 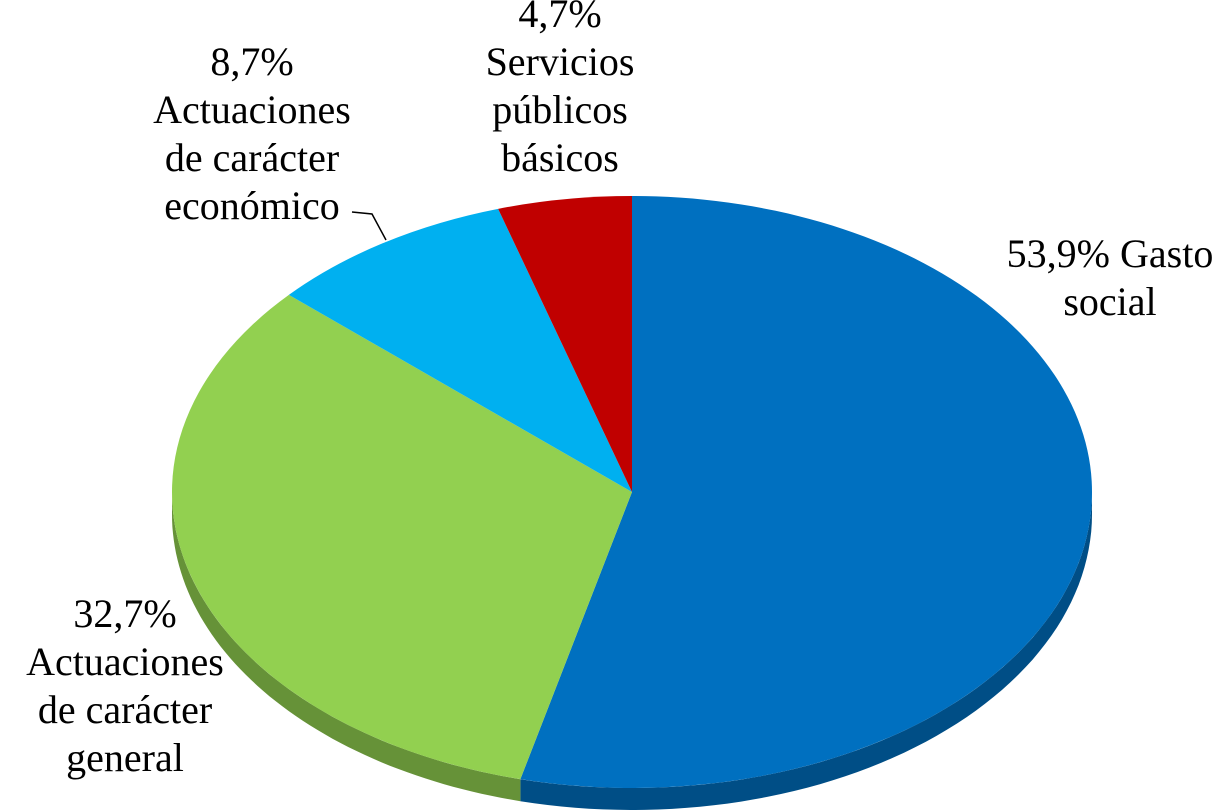 I want to click on value-label: 4,7%, so click(x=560, y=18).